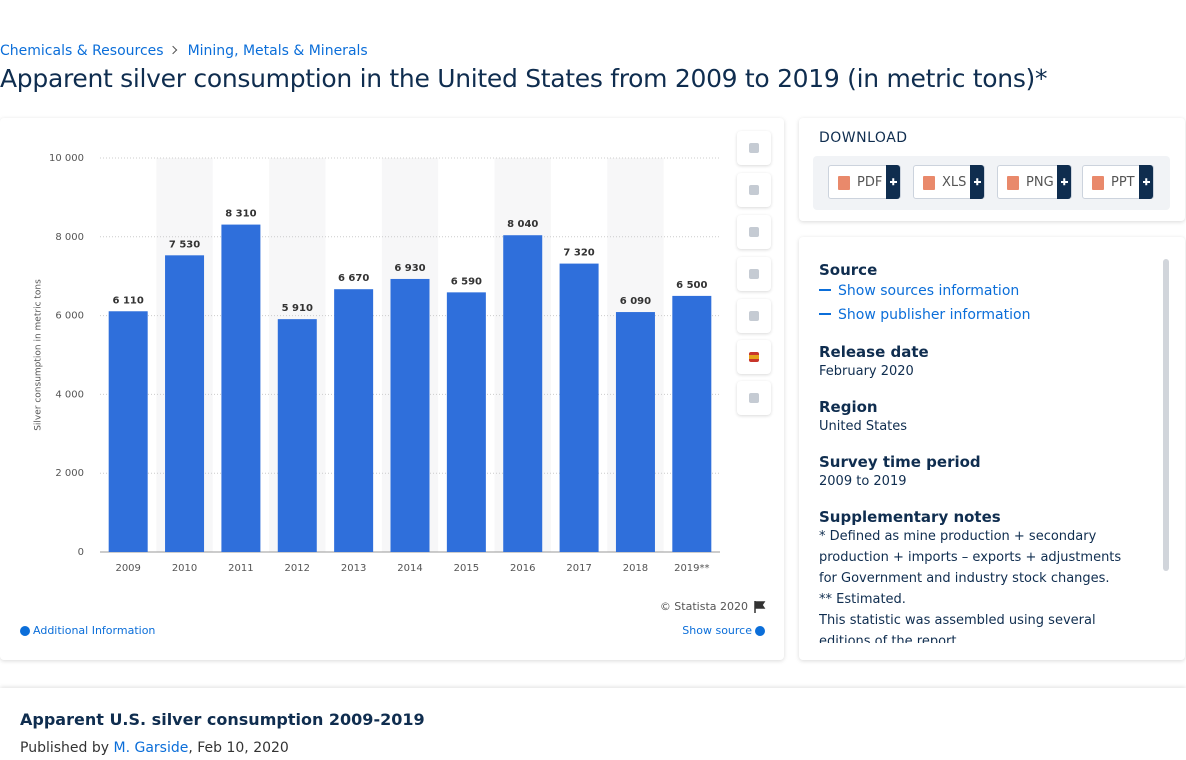 The image size is (1186, 760). I want to click on download-button: PPT, so click(1118, 182).